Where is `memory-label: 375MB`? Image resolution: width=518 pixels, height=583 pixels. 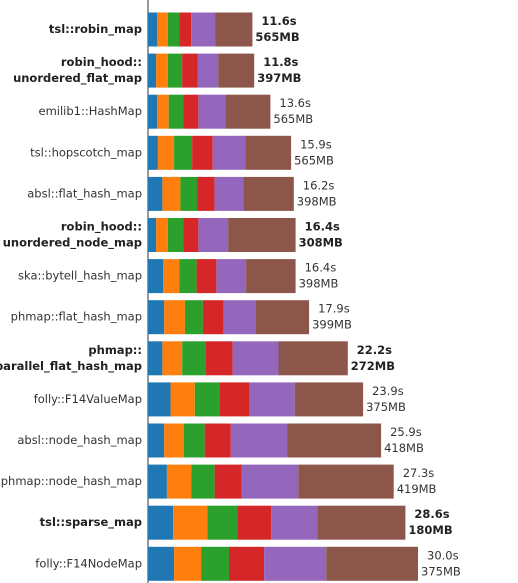 memory-label: 375MB is located at coordinates (441, 571).